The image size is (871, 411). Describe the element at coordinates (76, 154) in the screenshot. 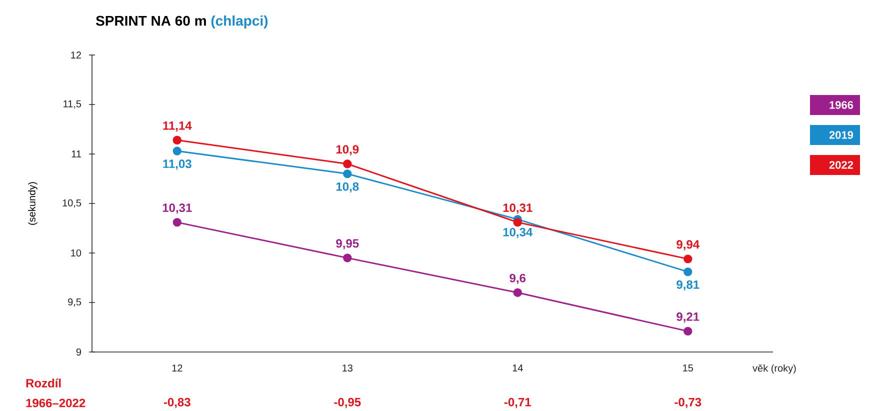

I see `y-tick-label: 11` at that location.